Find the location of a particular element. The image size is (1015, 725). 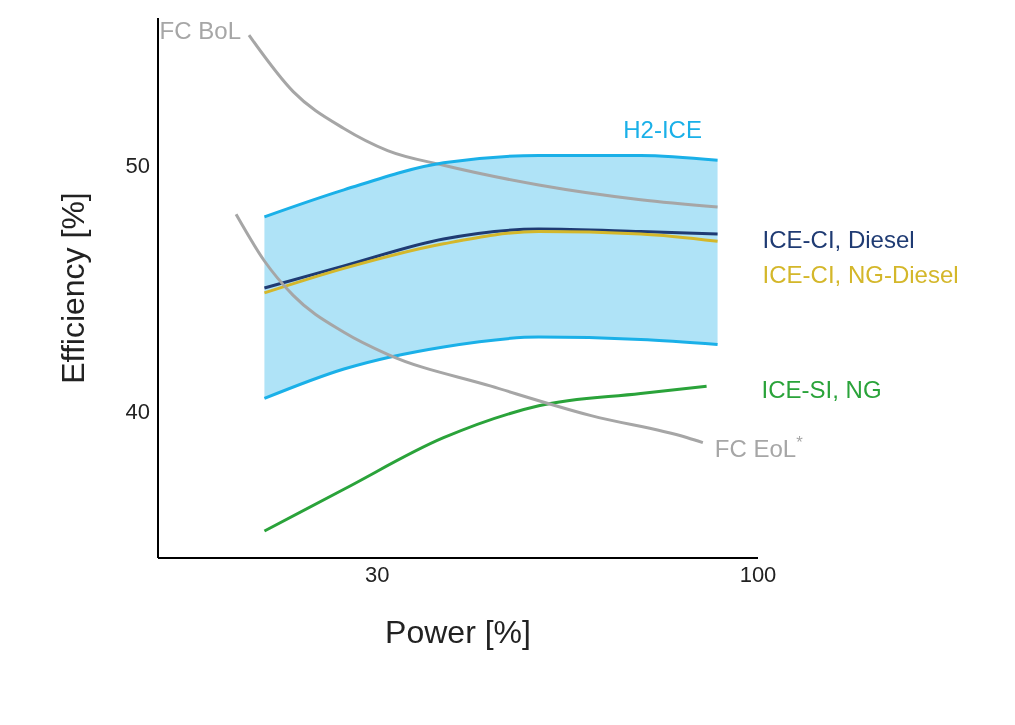

x-tick-label: 30 is located at coordinates (377, 574).